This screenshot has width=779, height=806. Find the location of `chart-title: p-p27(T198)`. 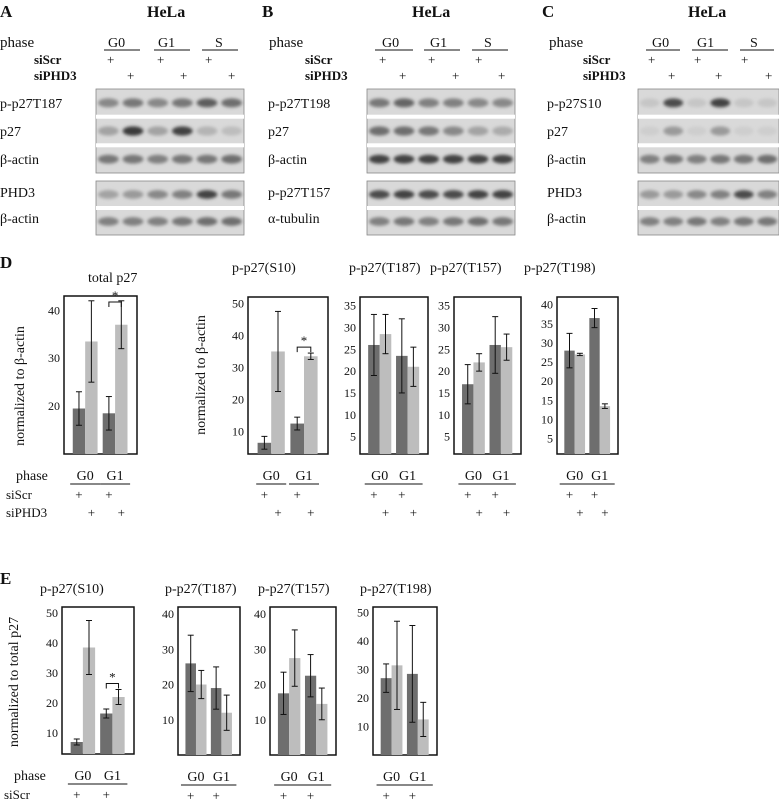

chart-title: p-p27(T198) is located at coordinates (560, 268).